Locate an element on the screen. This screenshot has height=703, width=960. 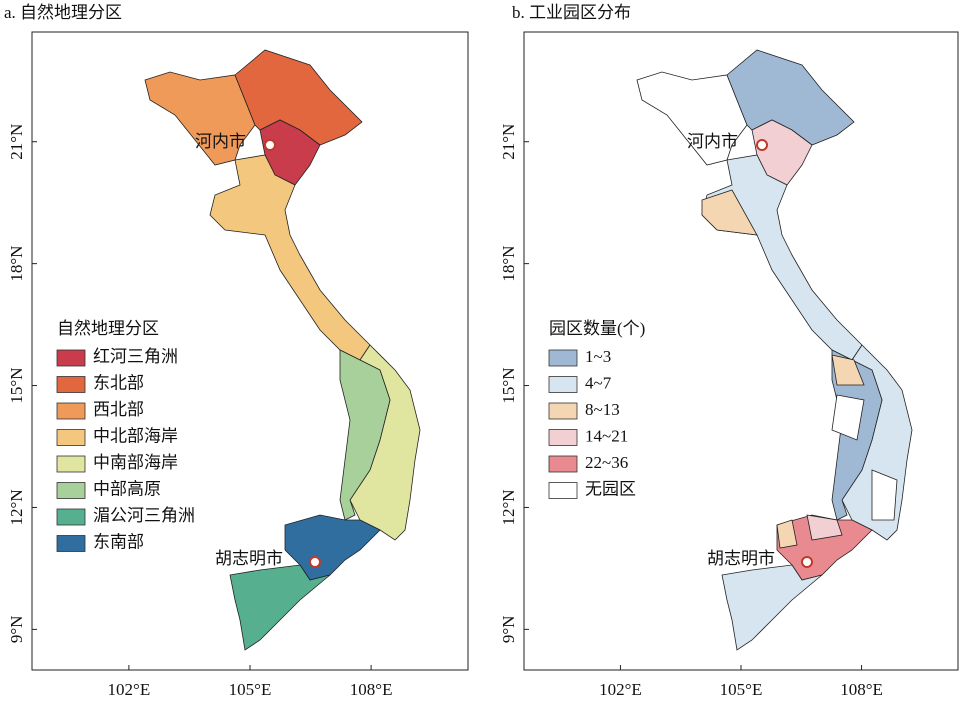
legend-title: 自然地理分区 is located at coordinates (108, 328).